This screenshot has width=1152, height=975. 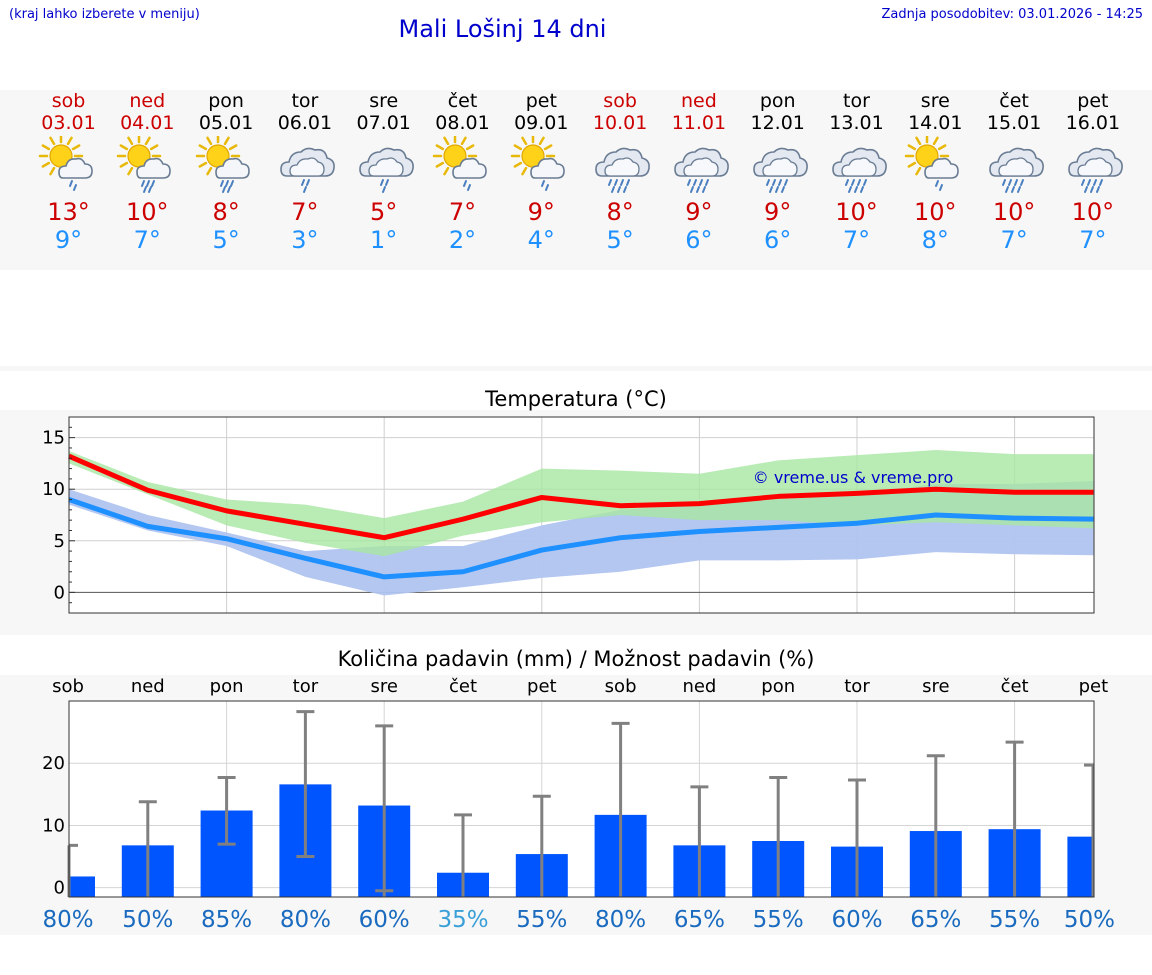 What do you see at coordinates (104, 14) in the screenshot?
I see `location-hint: (kraj lahko izberete v meniju)` at bounding box center [104, 14].